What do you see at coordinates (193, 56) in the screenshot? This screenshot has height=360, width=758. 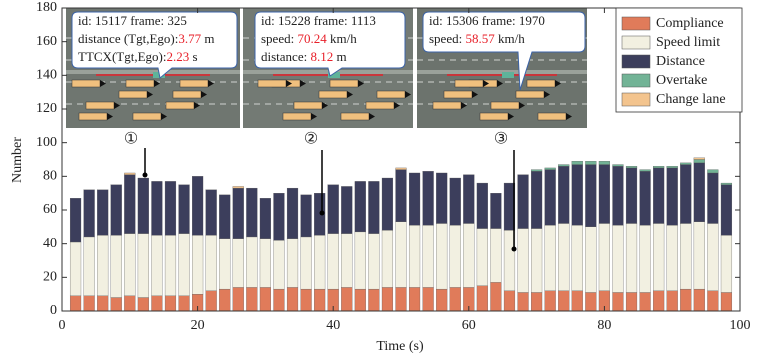 I see `callout-text: s` at bounding box center [193, 56].